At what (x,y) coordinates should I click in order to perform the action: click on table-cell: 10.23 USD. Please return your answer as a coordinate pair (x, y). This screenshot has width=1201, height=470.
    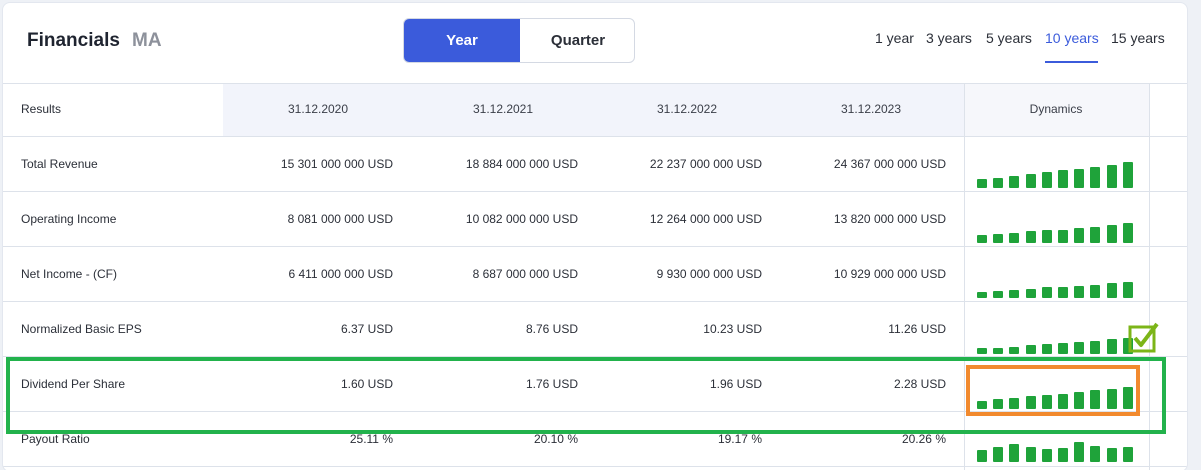
    Looking at the image, I should click on (732, 329).